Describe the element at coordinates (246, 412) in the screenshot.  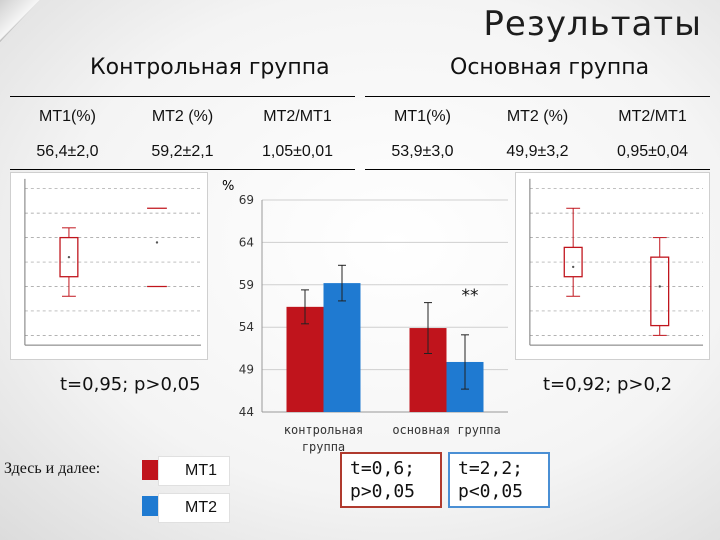
I see `y-tick-label: 44` at that location.